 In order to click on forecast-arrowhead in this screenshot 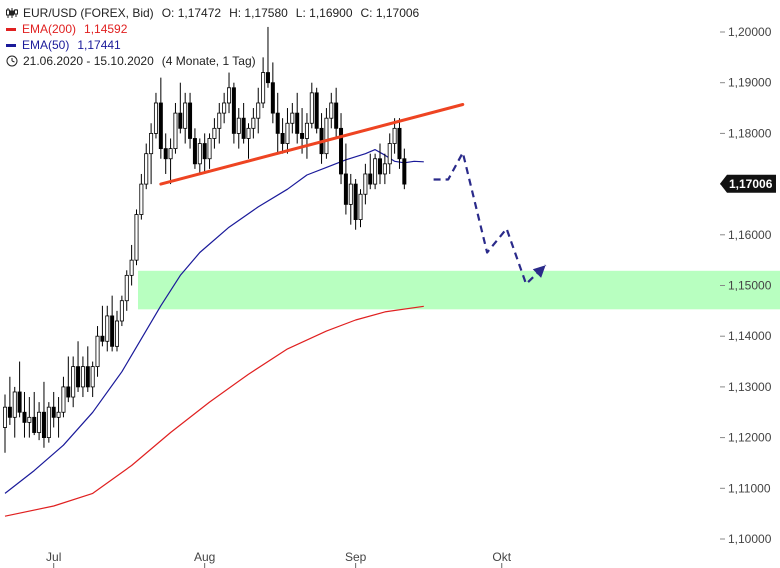, I will do `click(539, 271)`.